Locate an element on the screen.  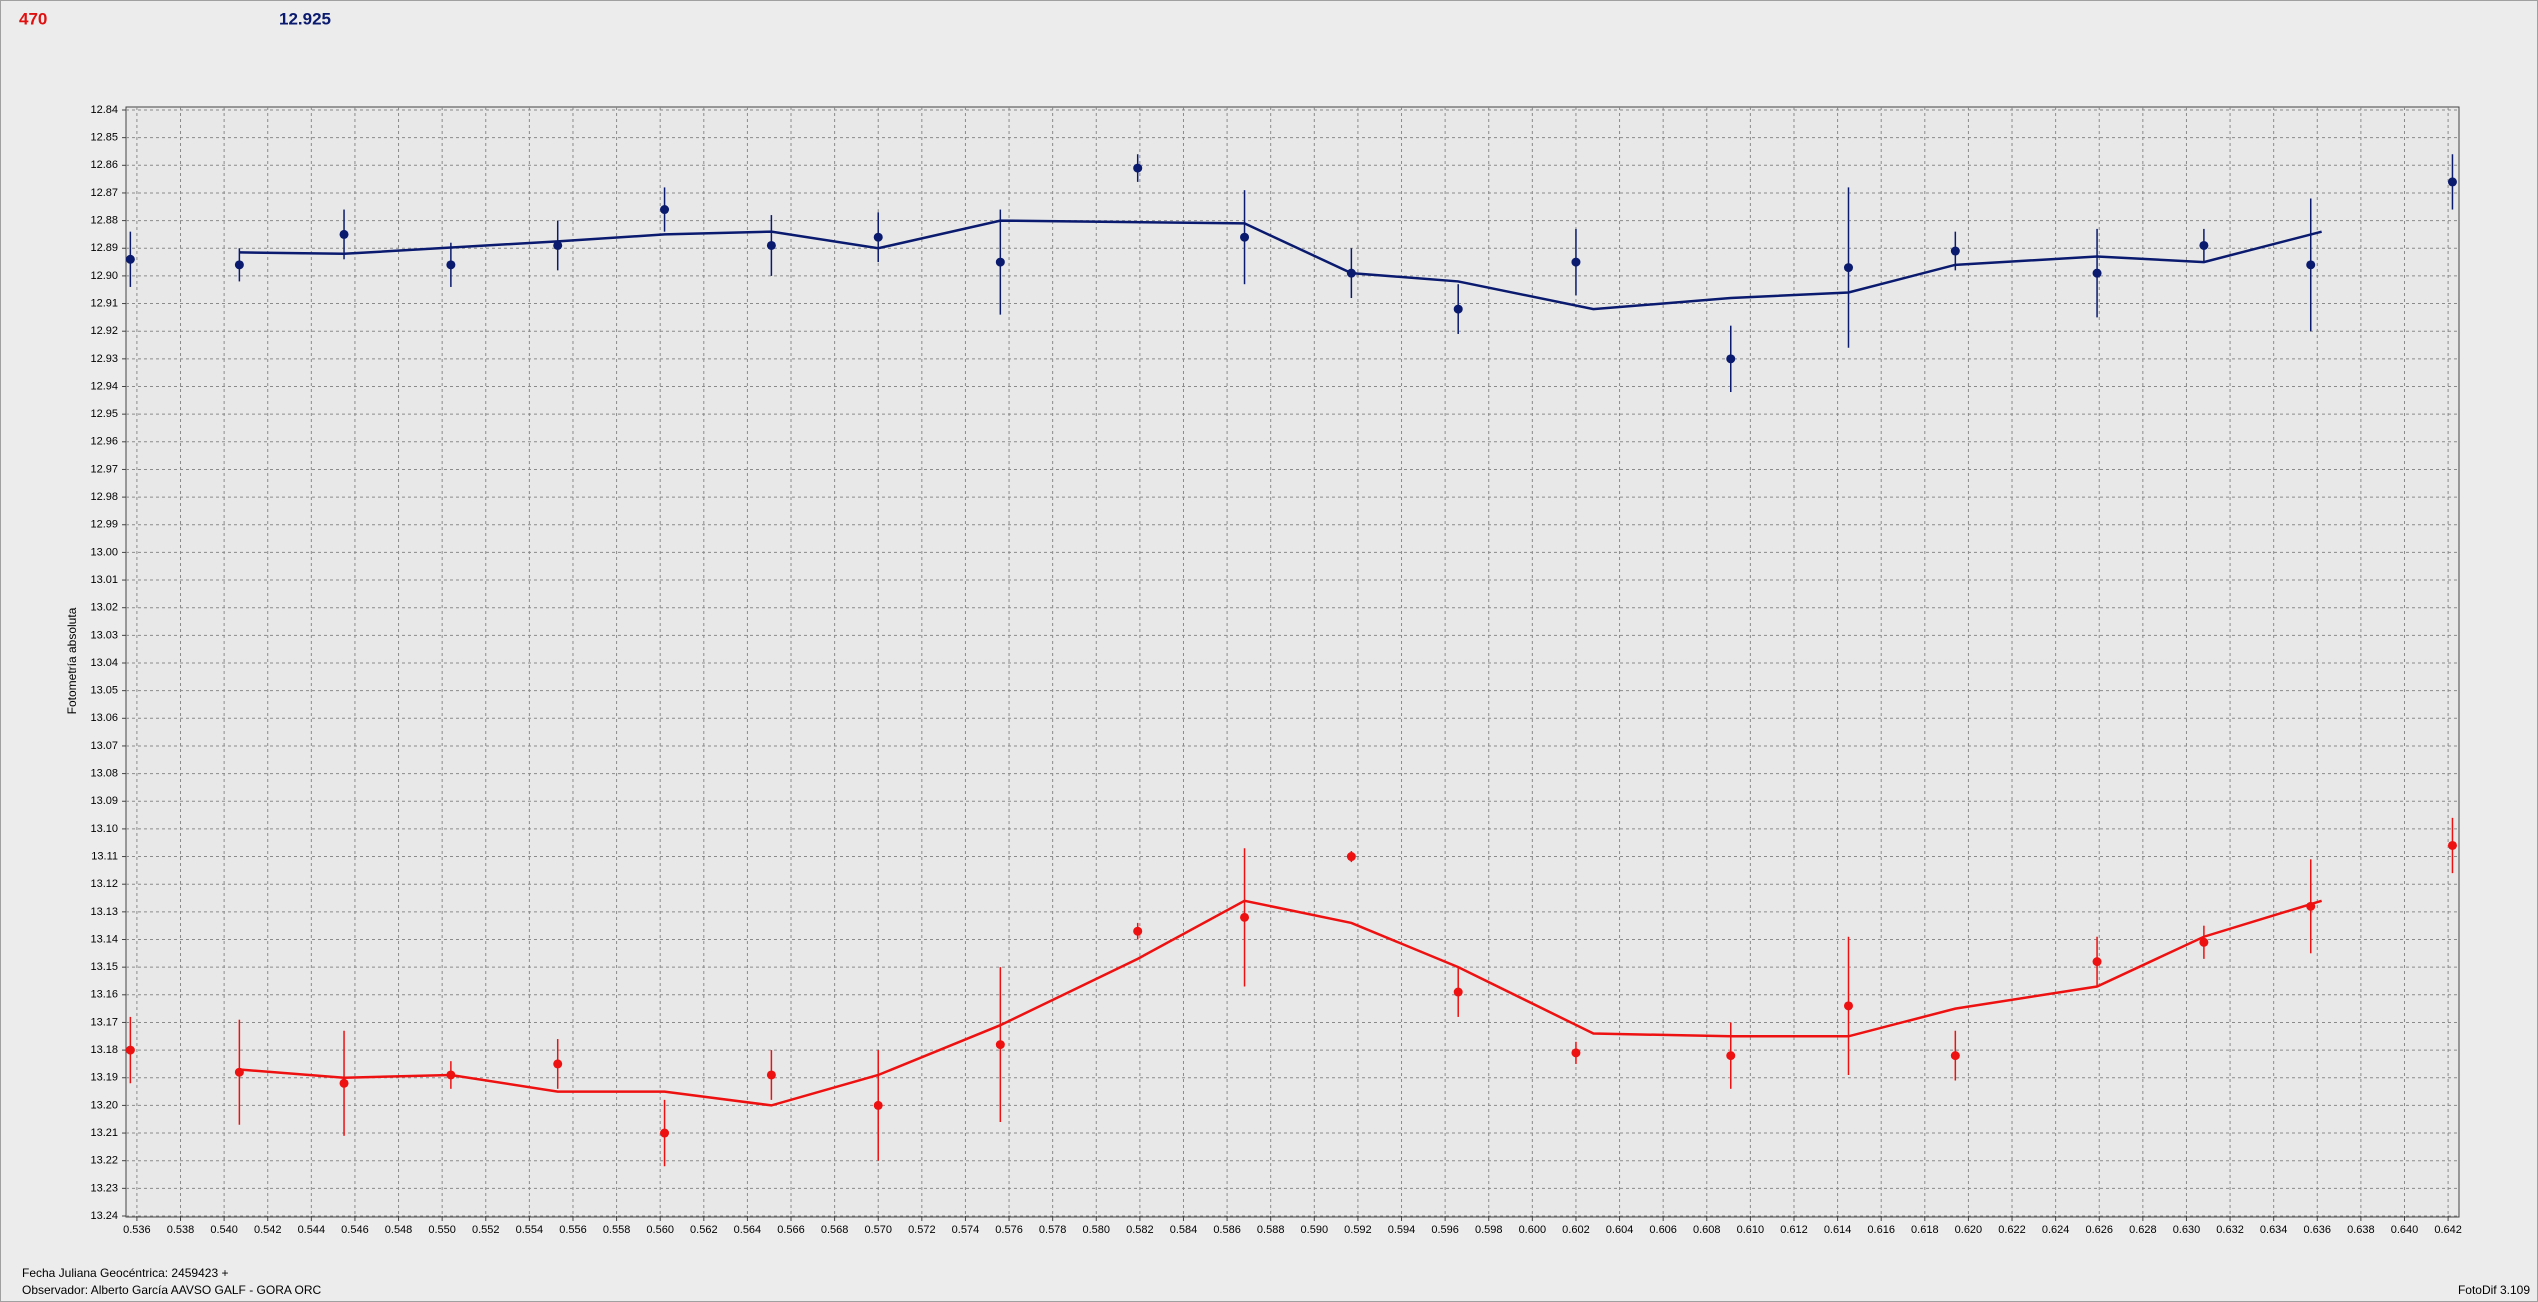
x-tick-label: 0.562 is located at coordinates (704, 1230).